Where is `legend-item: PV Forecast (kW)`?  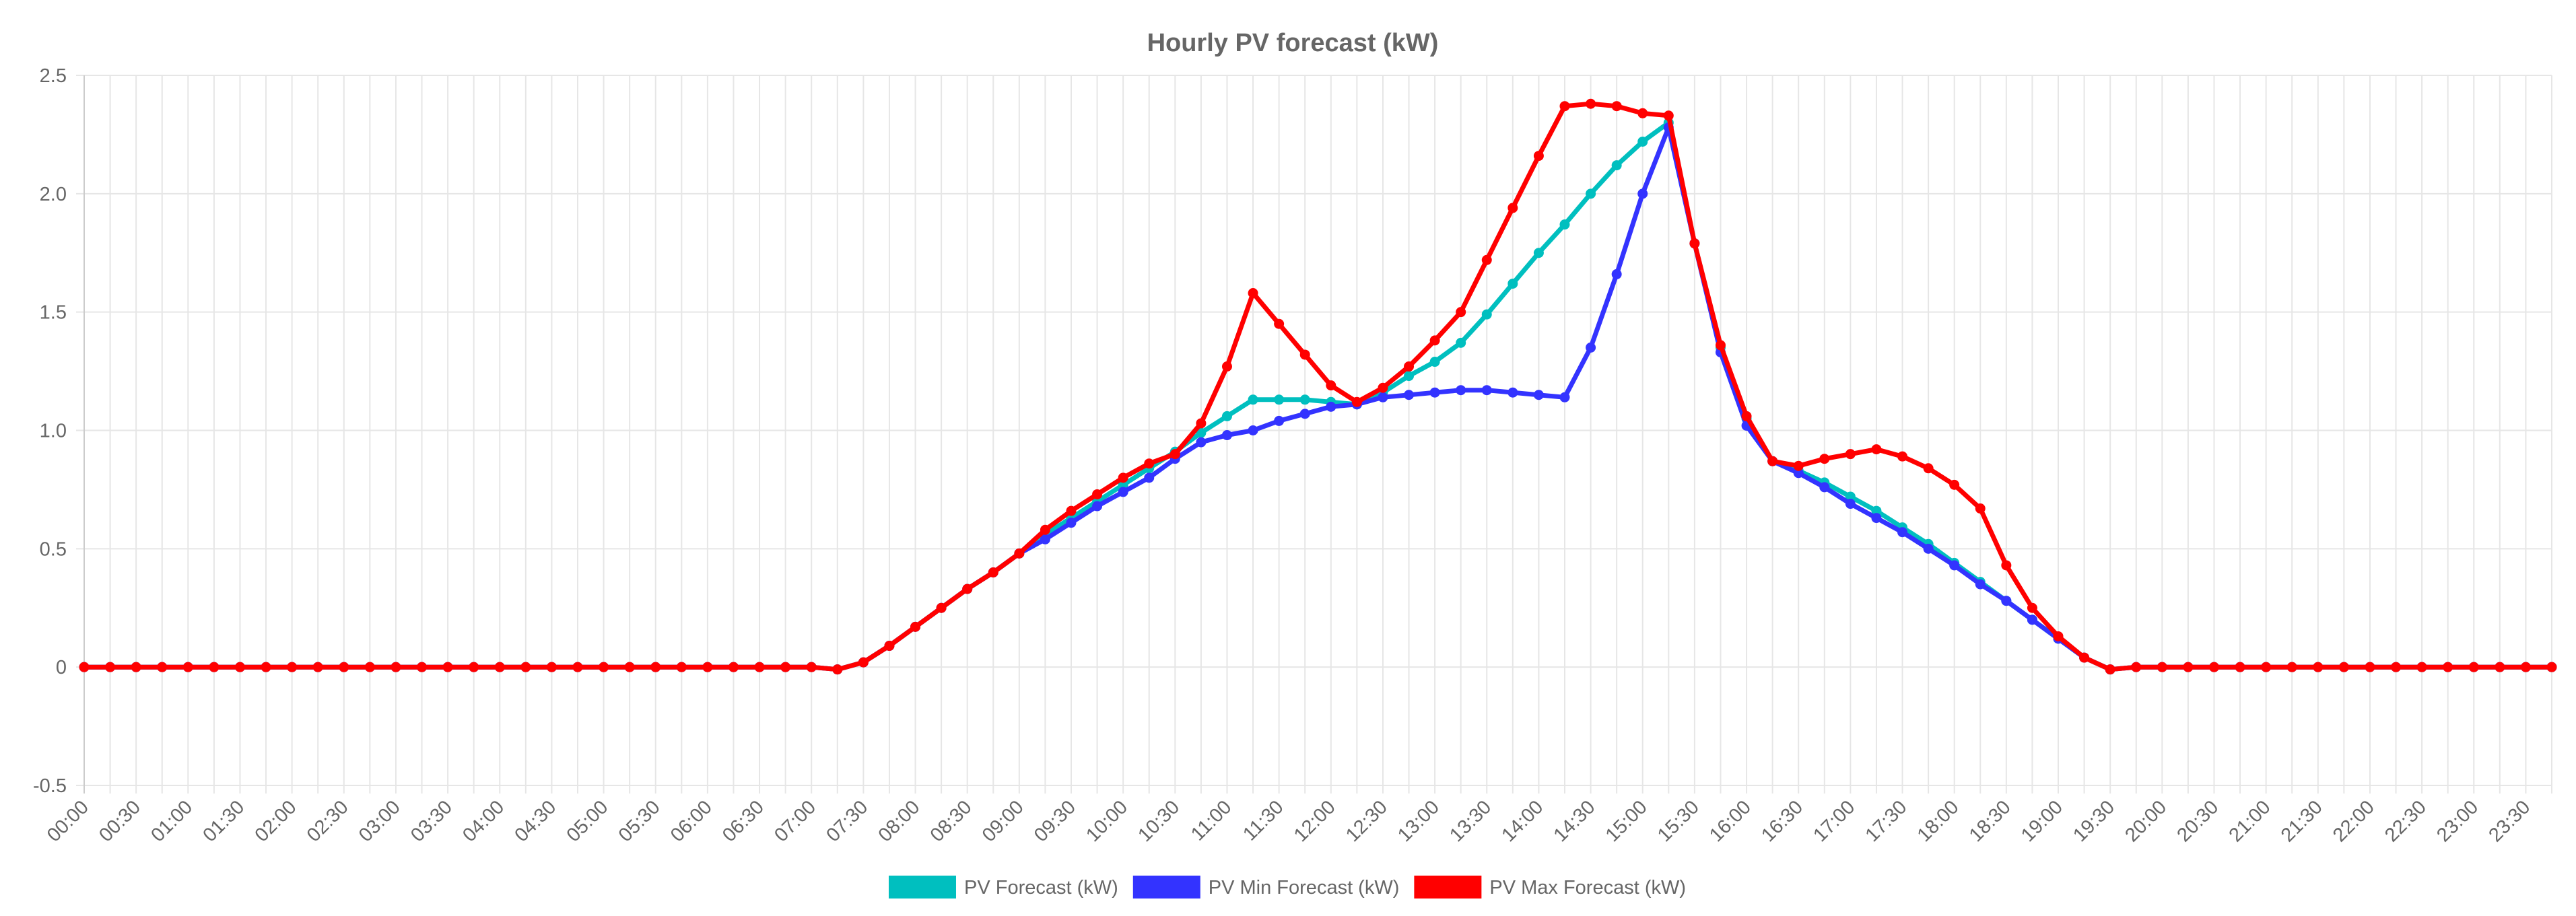
legend-item: PV Forecast (kW) is located at coordinates (1003, 887).